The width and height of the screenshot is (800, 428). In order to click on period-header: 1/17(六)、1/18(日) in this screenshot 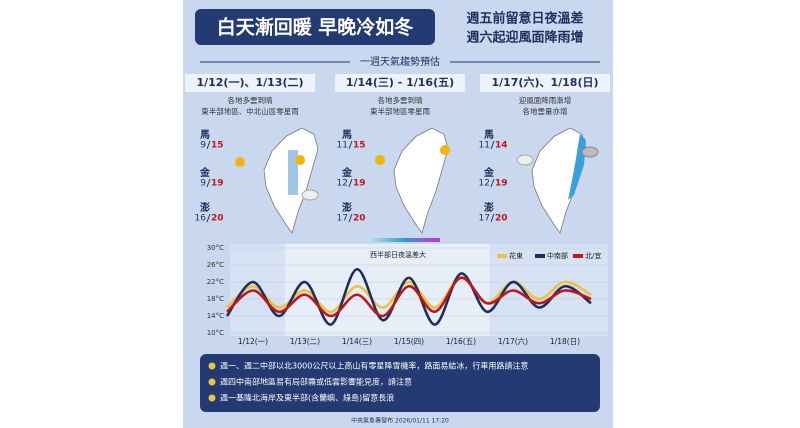, I will do `click(544, 82)`.